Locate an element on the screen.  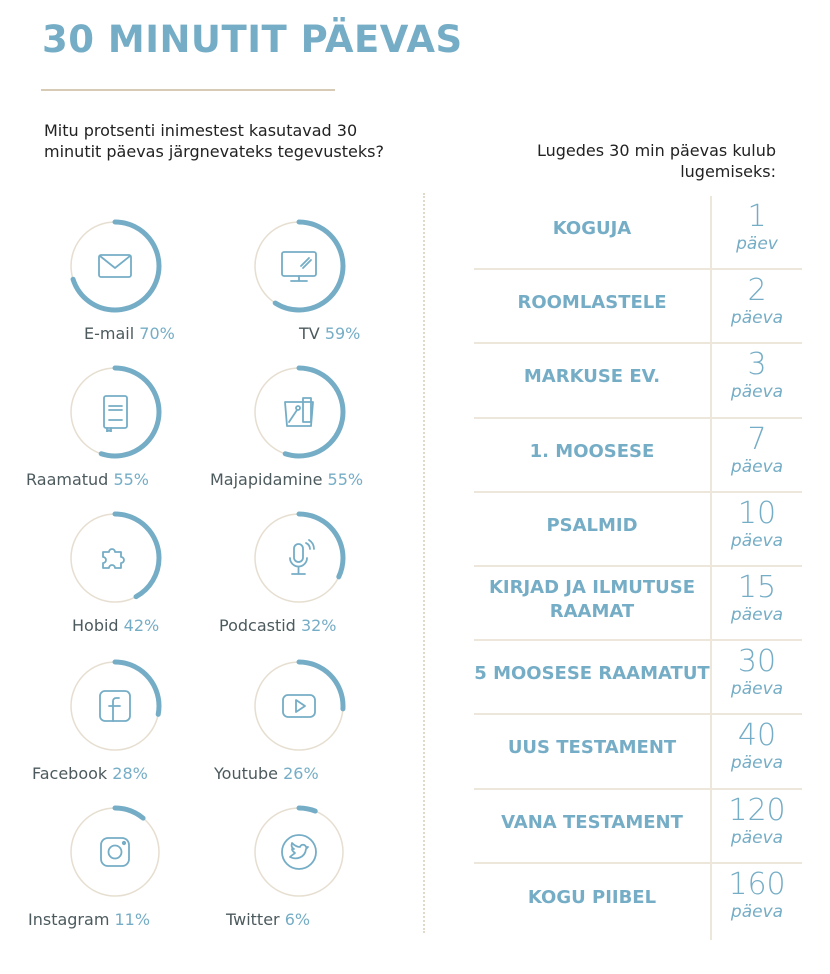
reading-row: MARKUSE EV. 3 päeva is located at coordinates (638, 381).